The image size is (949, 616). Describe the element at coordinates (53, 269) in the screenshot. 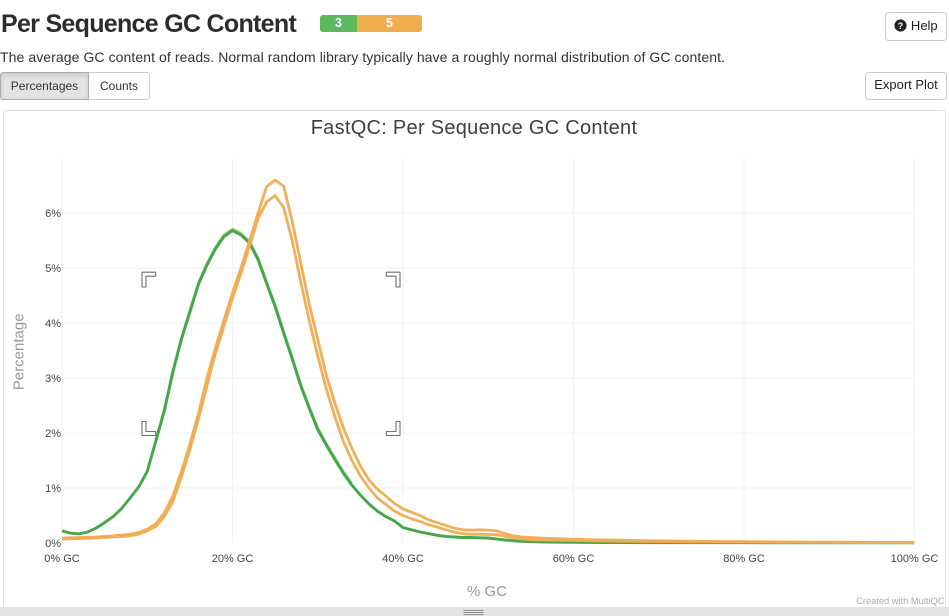

I see `svg-text: 5%` at that location.